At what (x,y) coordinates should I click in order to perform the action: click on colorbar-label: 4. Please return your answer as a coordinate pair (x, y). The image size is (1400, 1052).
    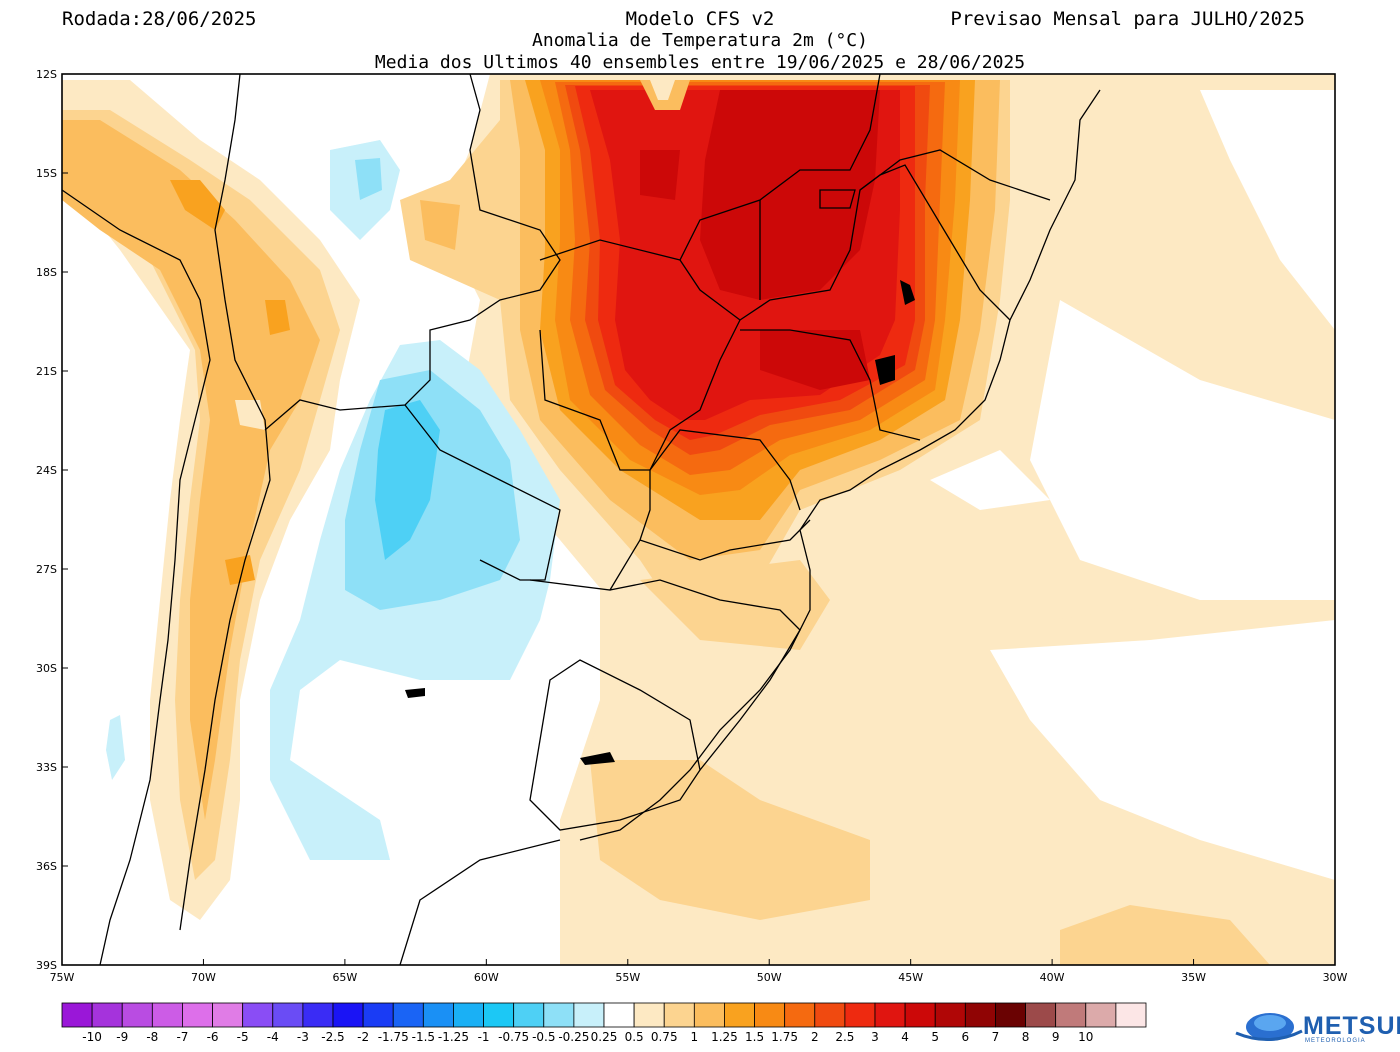
    Looking at the image, I should click on (905, 1037).